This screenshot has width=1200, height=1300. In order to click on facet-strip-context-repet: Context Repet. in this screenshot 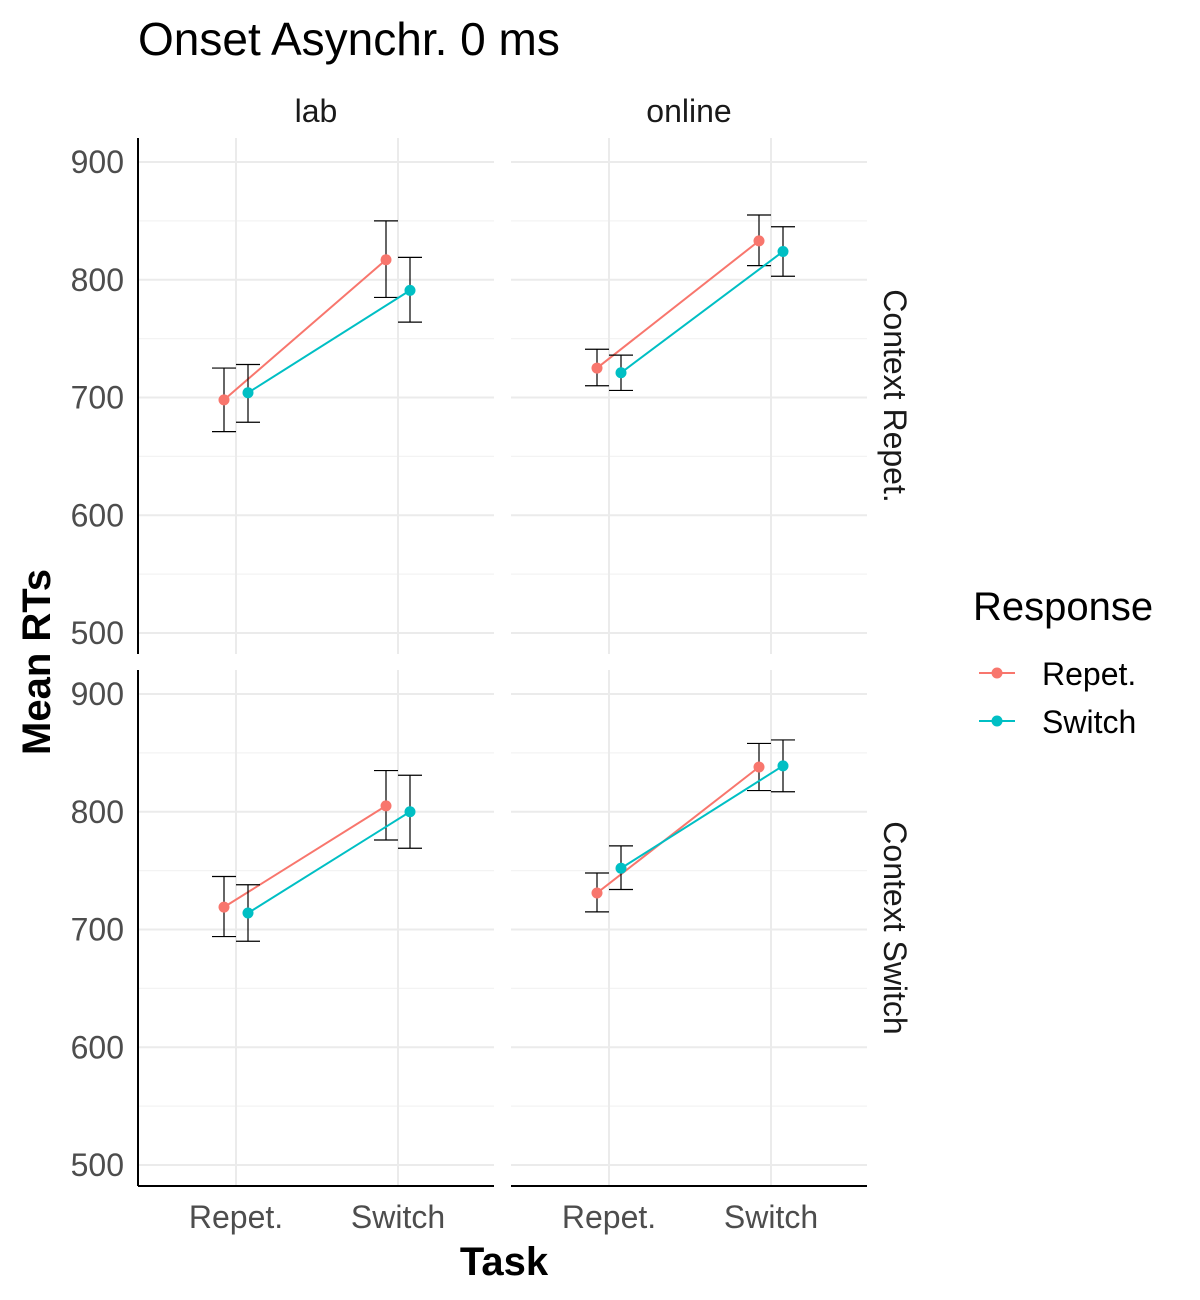, I will do `click(895, 395)`.